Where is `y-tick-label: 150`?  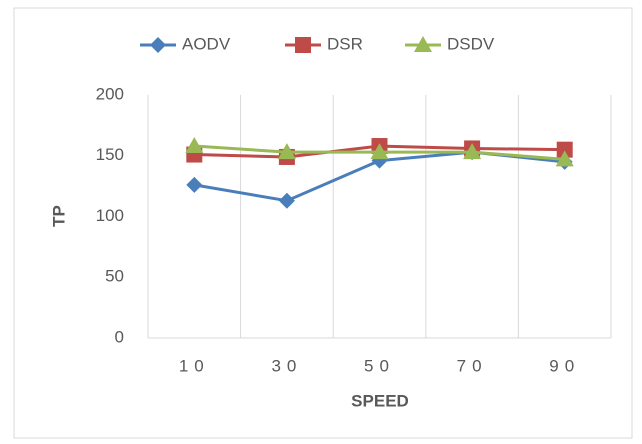
y-tick-label: 150 is located at coordinates (110, 154).